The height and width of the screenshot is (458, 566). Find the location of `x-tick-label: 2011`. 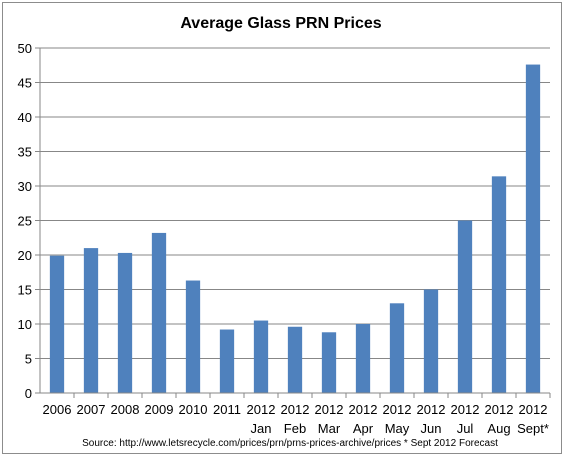

x-tick-label: 2011 is located at coordinates (227, 409).